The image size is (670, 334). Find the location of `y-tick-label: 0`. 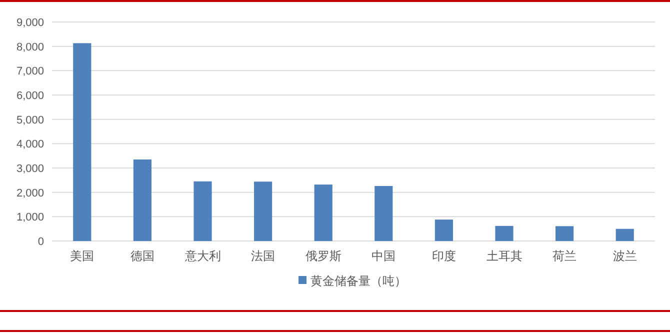

y-tick-label: 0 is located at coordinates (41, 242).